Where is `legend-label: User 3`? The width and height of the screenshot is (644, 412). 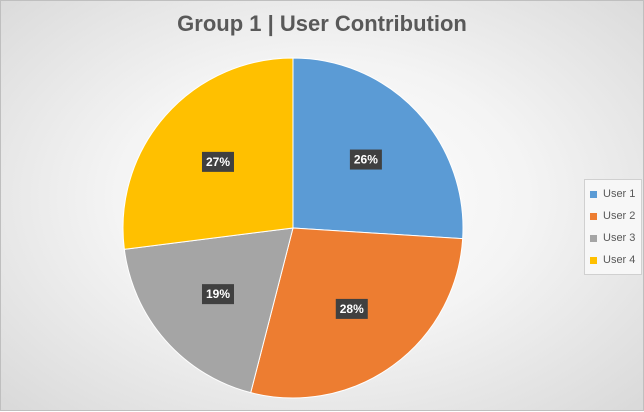 legend-label: User 3 is located at coordinates (619, 238).